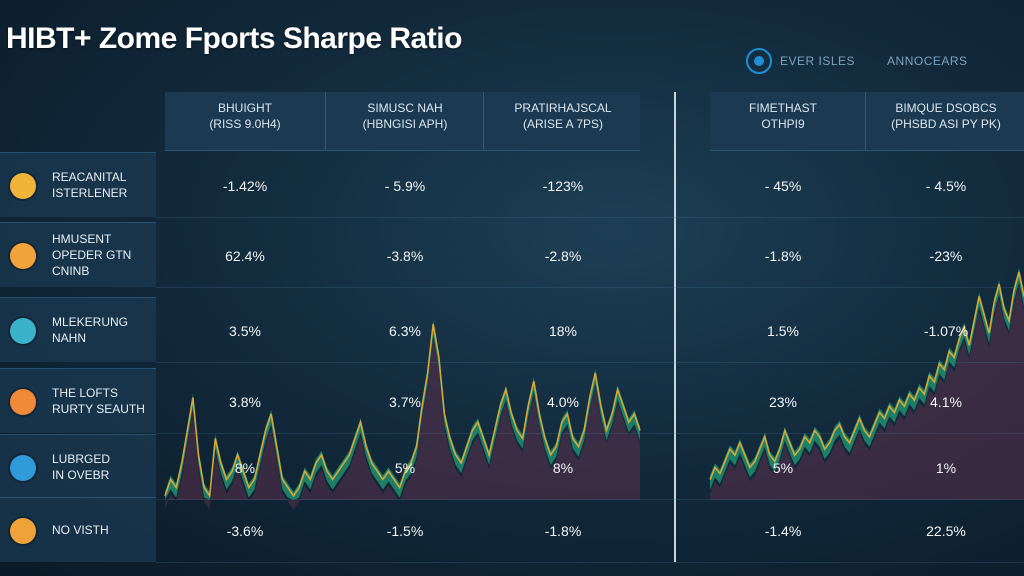  What do you see at coordinates (23, 468) in the screenshot?
I see `bird-icon` at bounding box center [23, 468].